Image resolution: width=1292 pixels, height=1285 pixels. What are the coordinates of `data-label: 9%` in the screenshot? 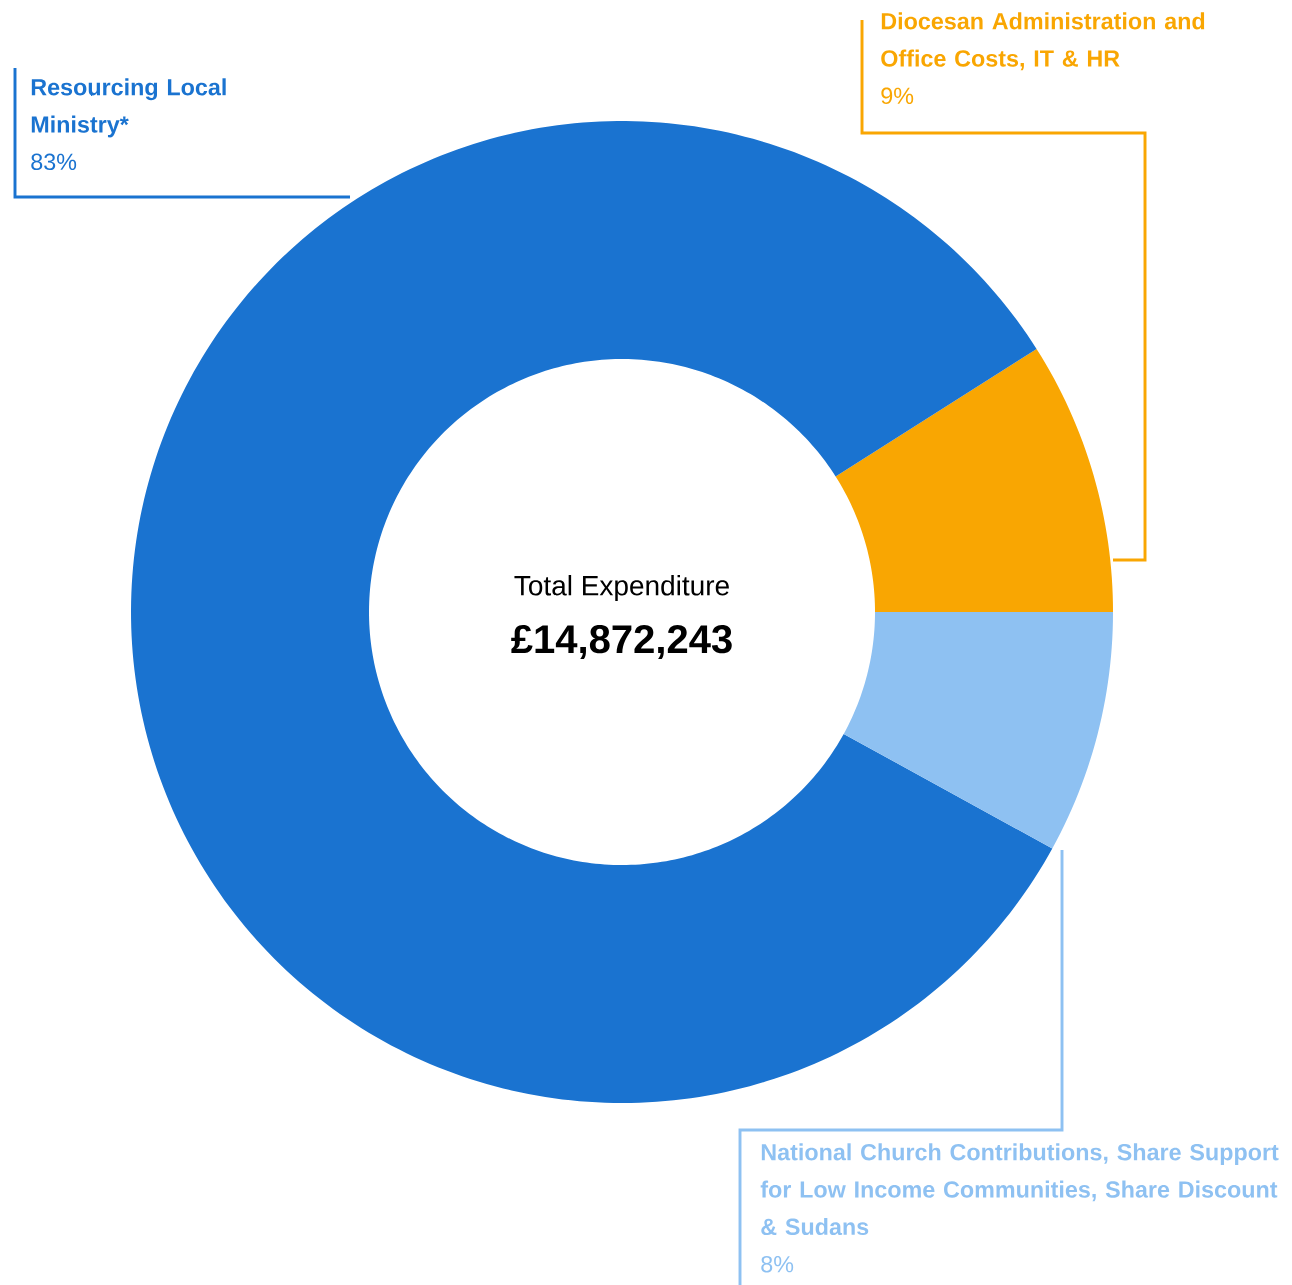 It's located at (897, 96).